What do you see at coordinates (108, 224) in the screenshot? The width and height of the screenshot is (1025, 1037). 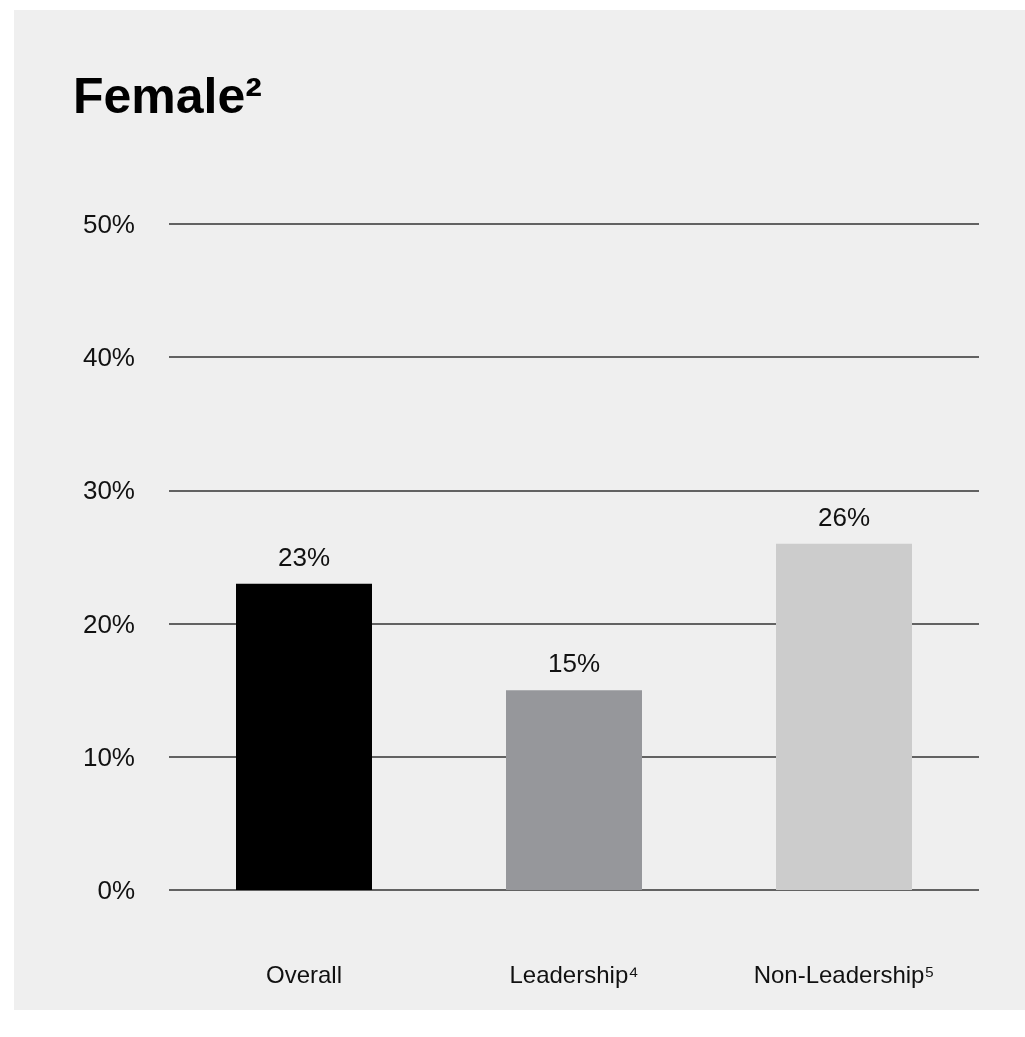 I see `y-tick-label: 50%` at bounding box center [108, 224].